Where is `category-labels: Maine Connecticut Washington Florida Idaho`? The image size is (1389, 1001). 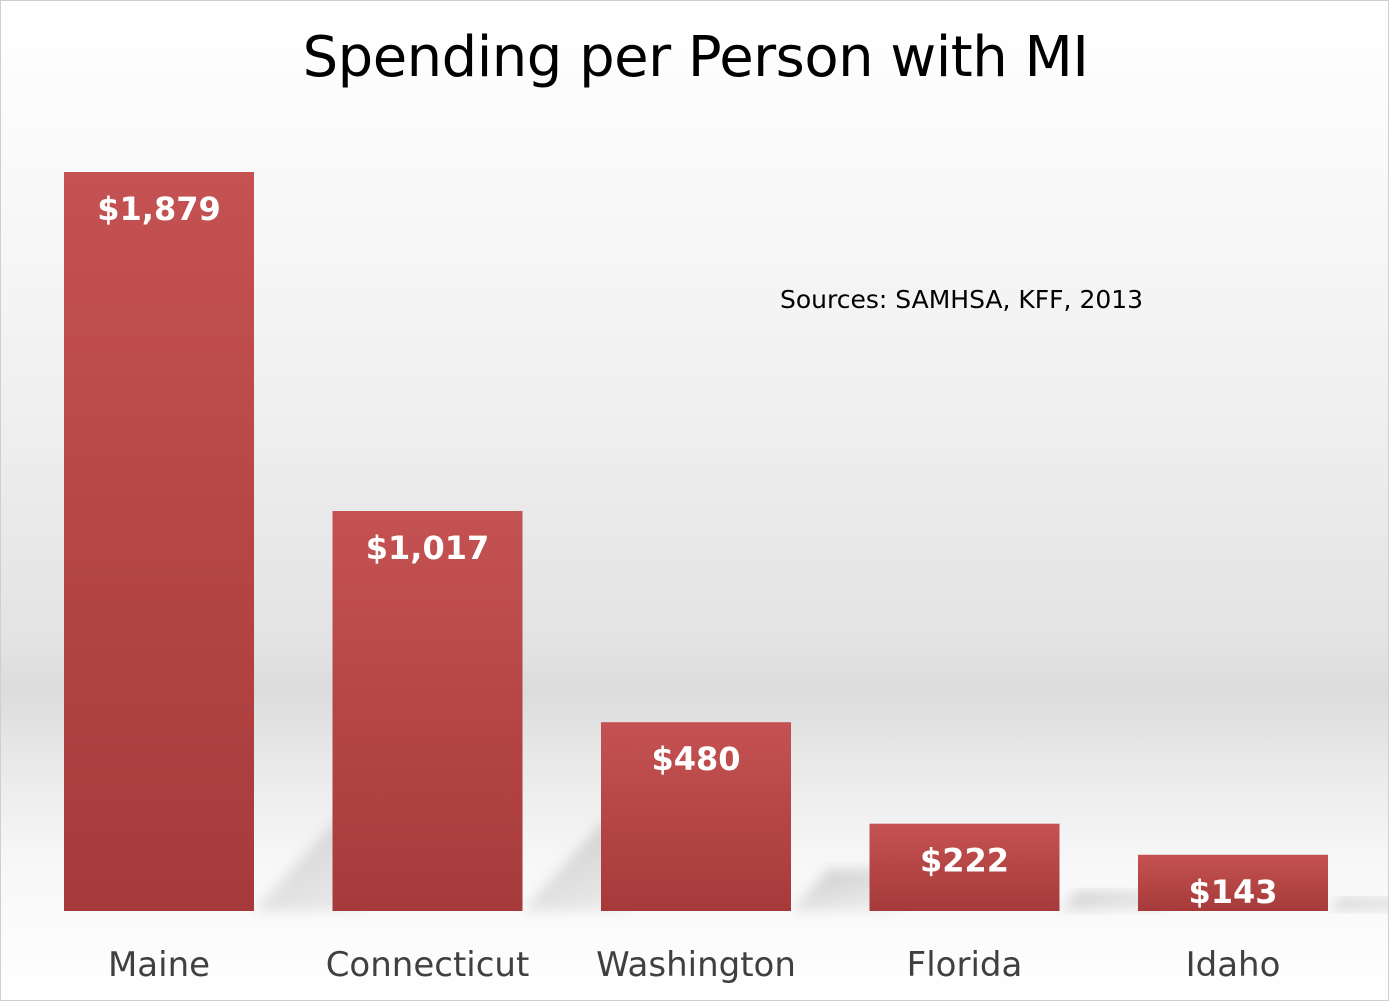 category-labels: Maine Connecticut Washington Florida Idaho is located at coordinates (694, 965).